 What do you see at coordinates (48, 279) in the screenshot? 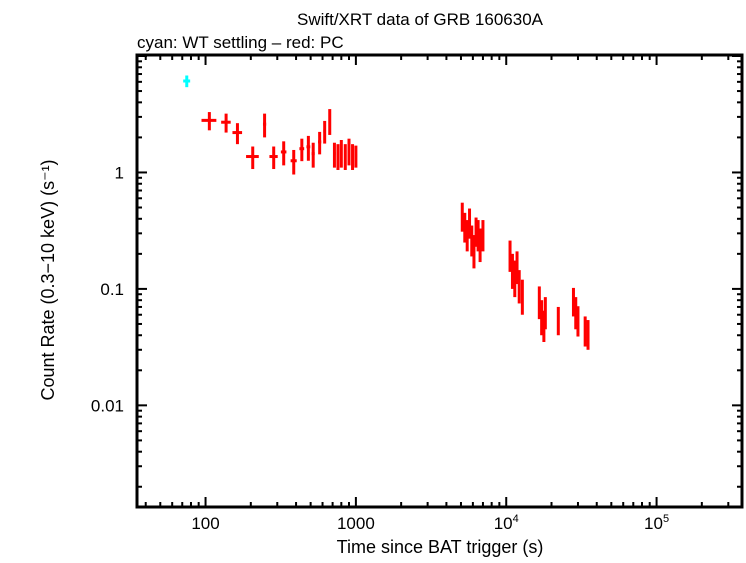
I see `y-axis-label: Count Rate (0.3−10 keV) (s⁻¹)` at bounding box center [48, 279].